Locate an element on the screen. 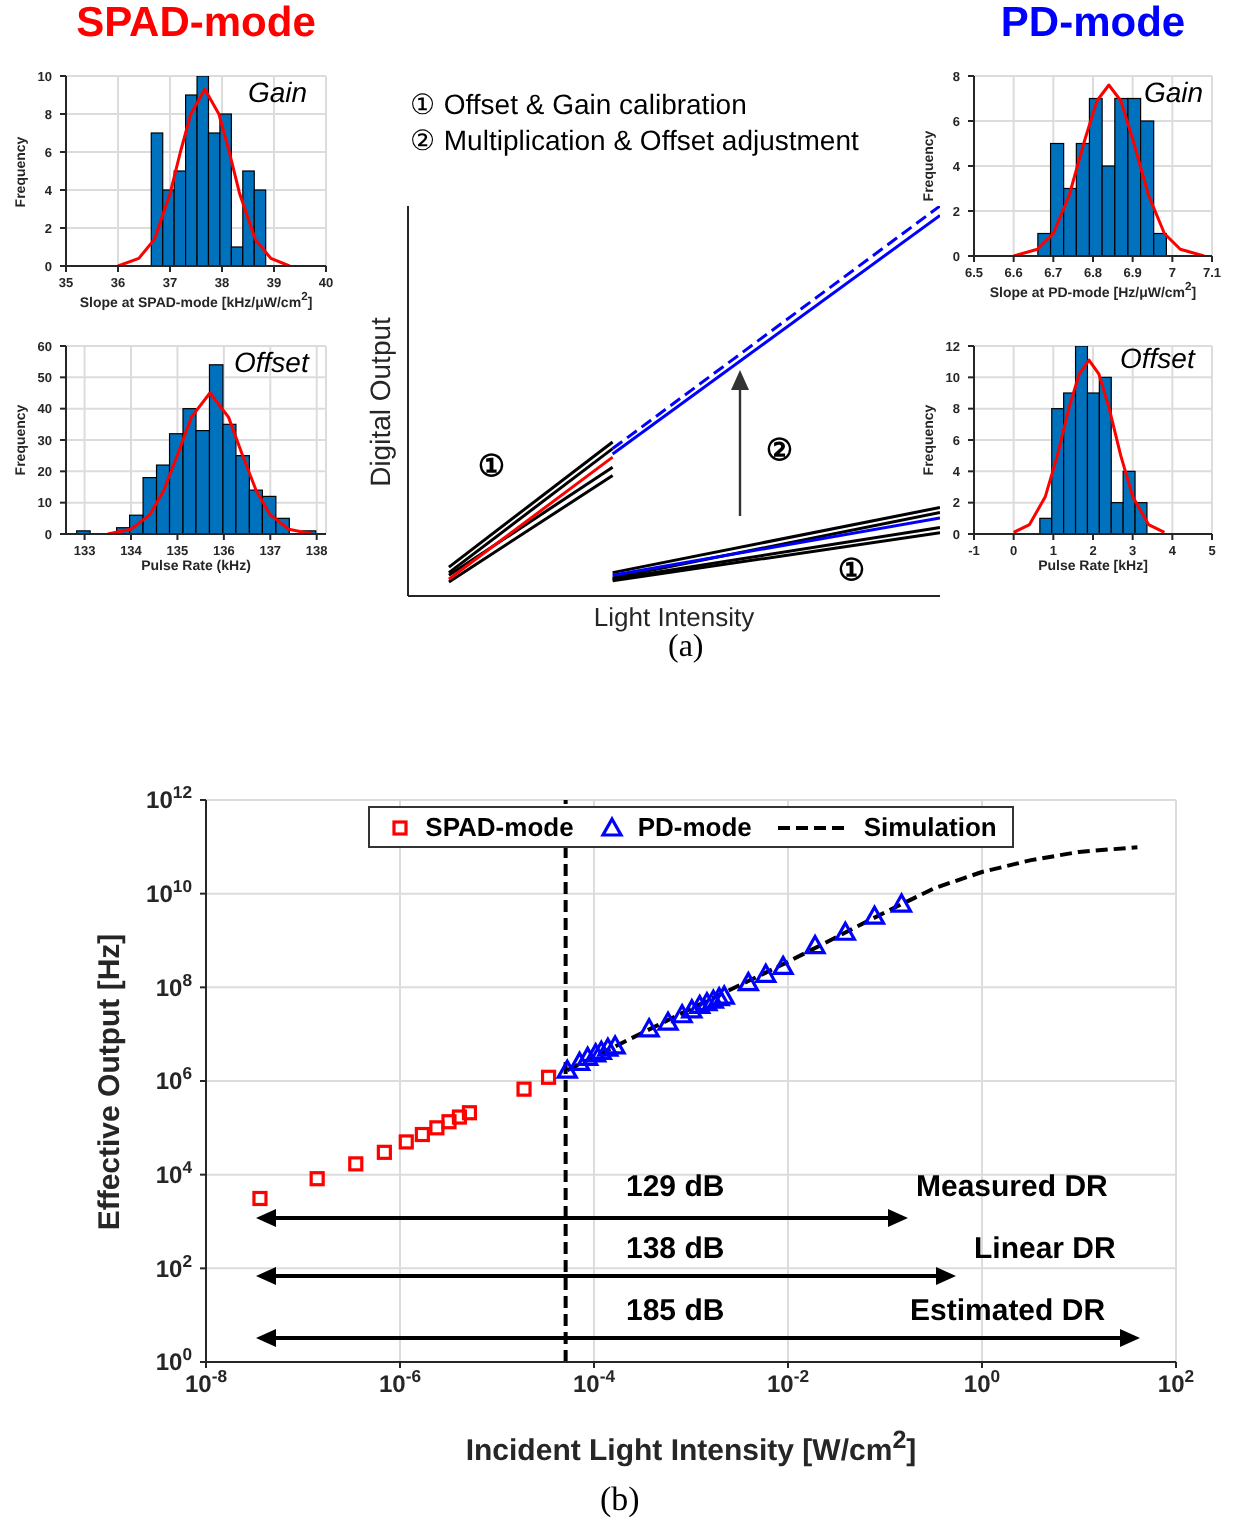  text: ① Offset & Gain calibration is located at coordinates (578, 104).